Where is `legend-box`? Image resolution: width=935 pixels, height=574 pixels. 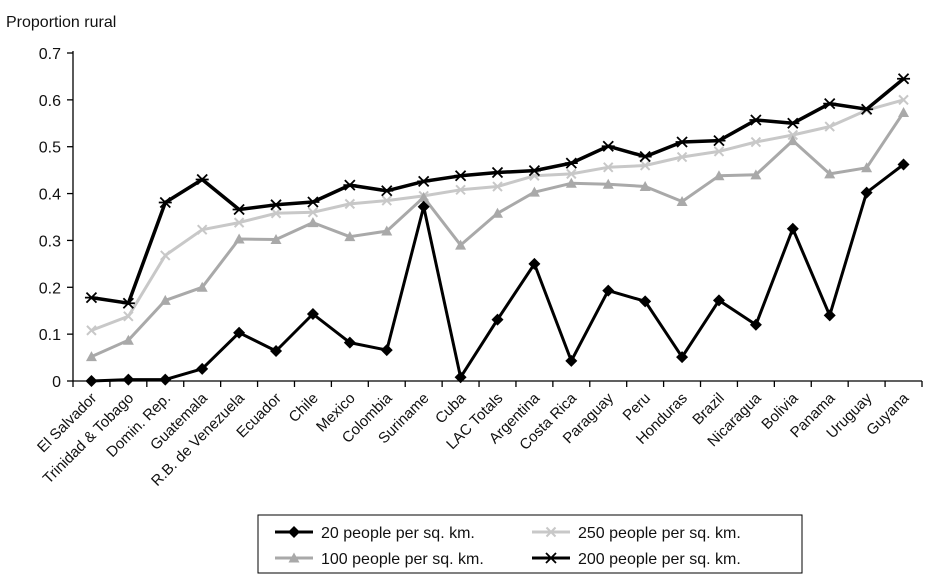 legend-box is located at coordinates (530, 544).